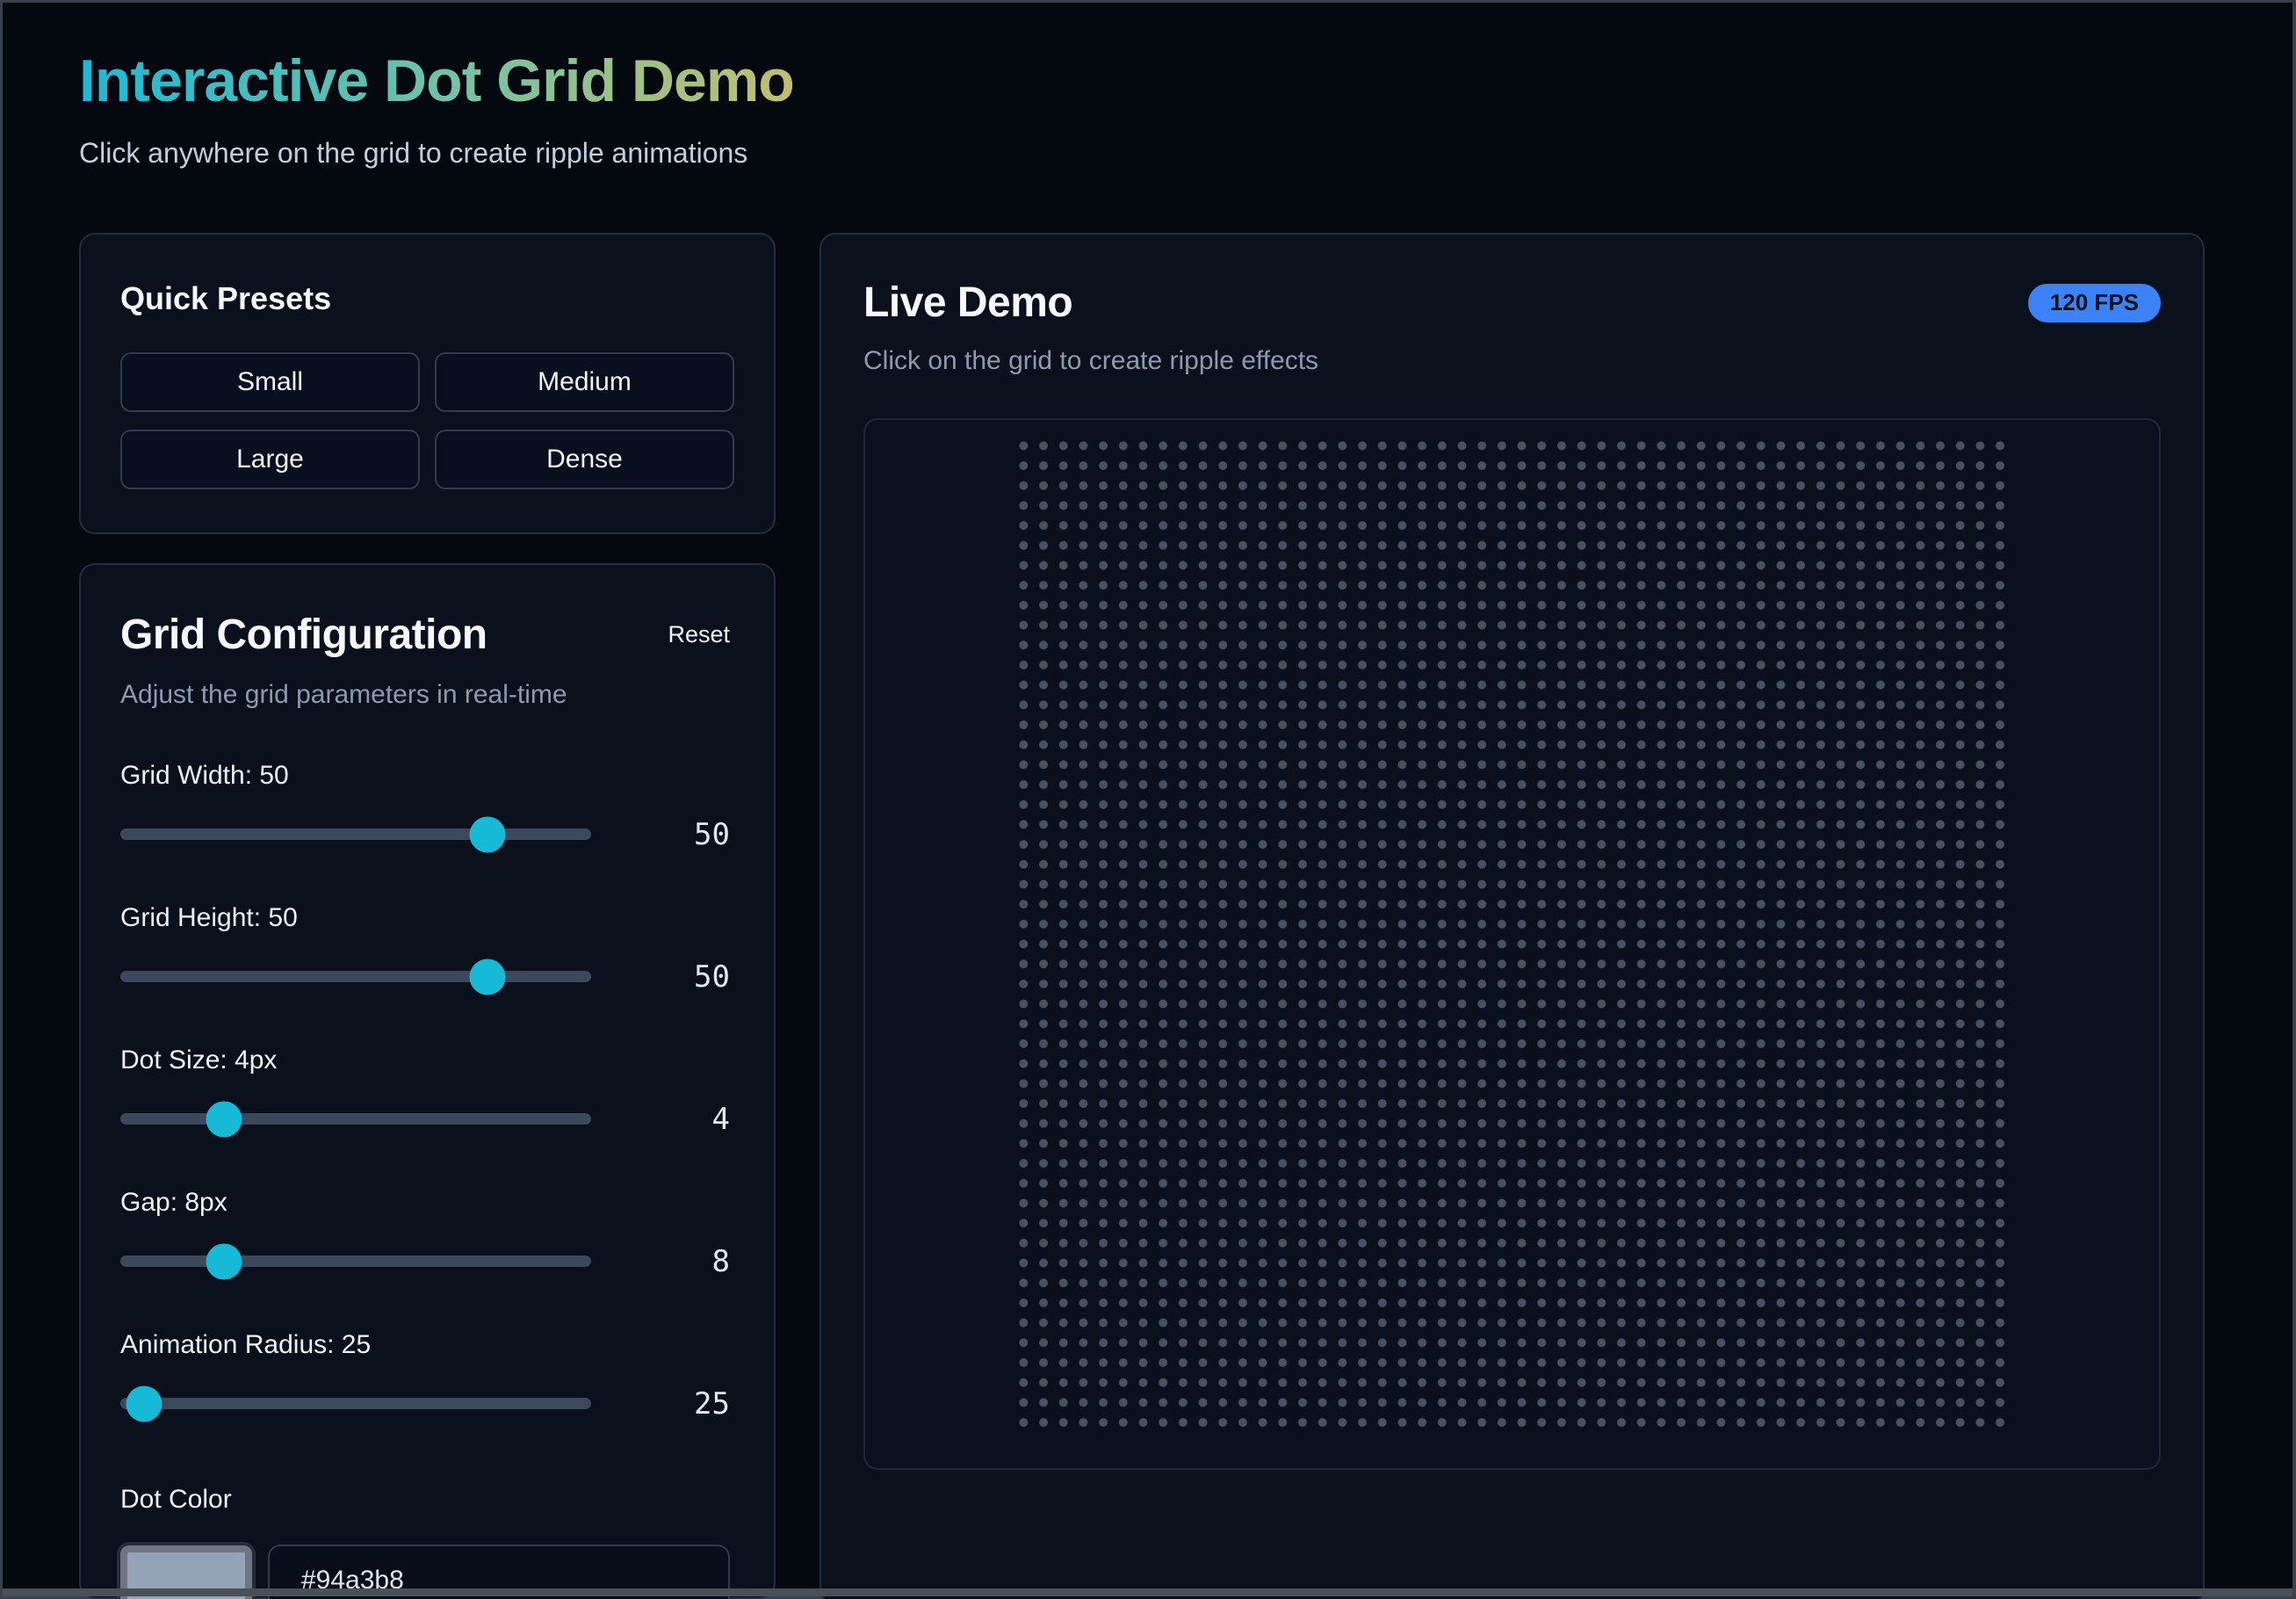 The height and width of the screenshot is (1599, 2296). Describe the element at coordinates (712, 977) in the screenshot. I see `grid-height-value: 50` at that location.